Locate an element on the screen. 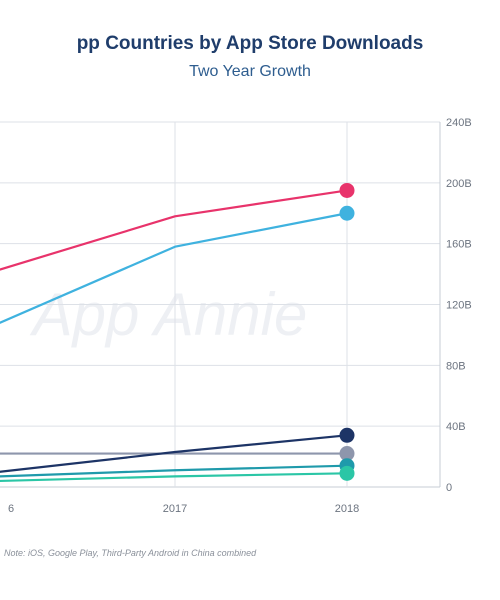 Image resolution: width=500 pixels, height=600 pixels. y-tick-label: 240B is located at coordinates (459, 123).